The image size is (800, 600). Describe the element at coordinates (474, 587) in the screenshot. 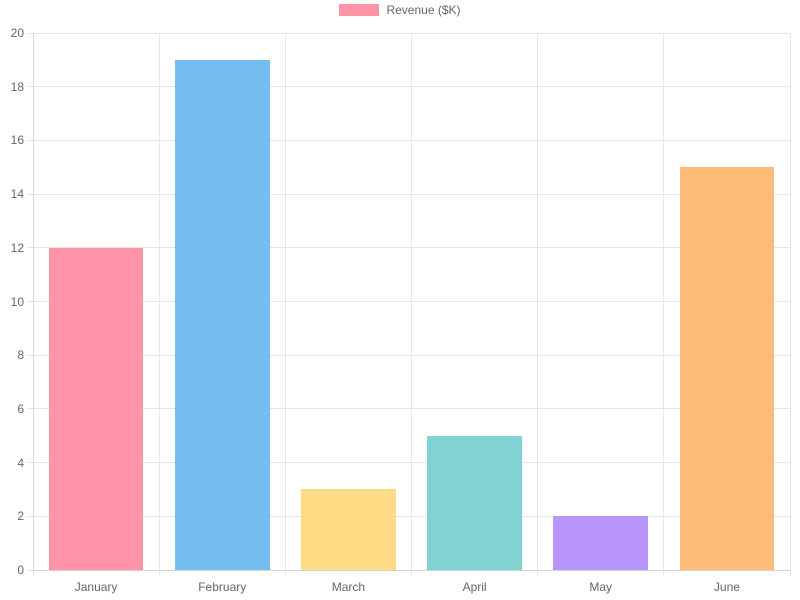

I see `x-tick-label-april: April` at that location.